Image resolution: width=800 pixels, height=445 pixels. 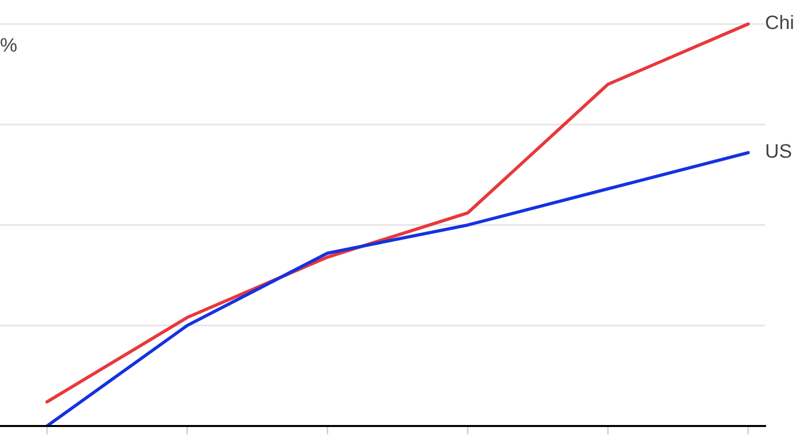 What do you see at coordinates (779, 22) in the screenshot?
I see `series-label: Chi` at bounding box center [779, 22].